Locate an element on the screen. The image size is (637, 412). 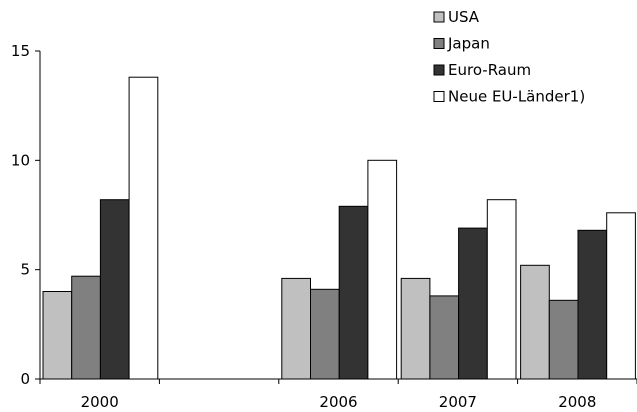
bar-2008-euro-raum is located at coordinates (592, 304).